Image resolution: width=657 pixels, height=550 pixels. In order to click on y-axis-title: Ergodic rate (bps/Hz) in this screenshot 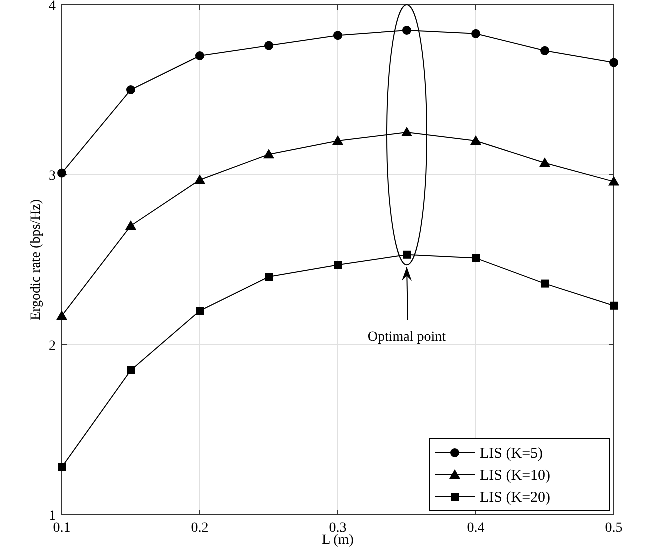, I will do `click(36, 260)`.